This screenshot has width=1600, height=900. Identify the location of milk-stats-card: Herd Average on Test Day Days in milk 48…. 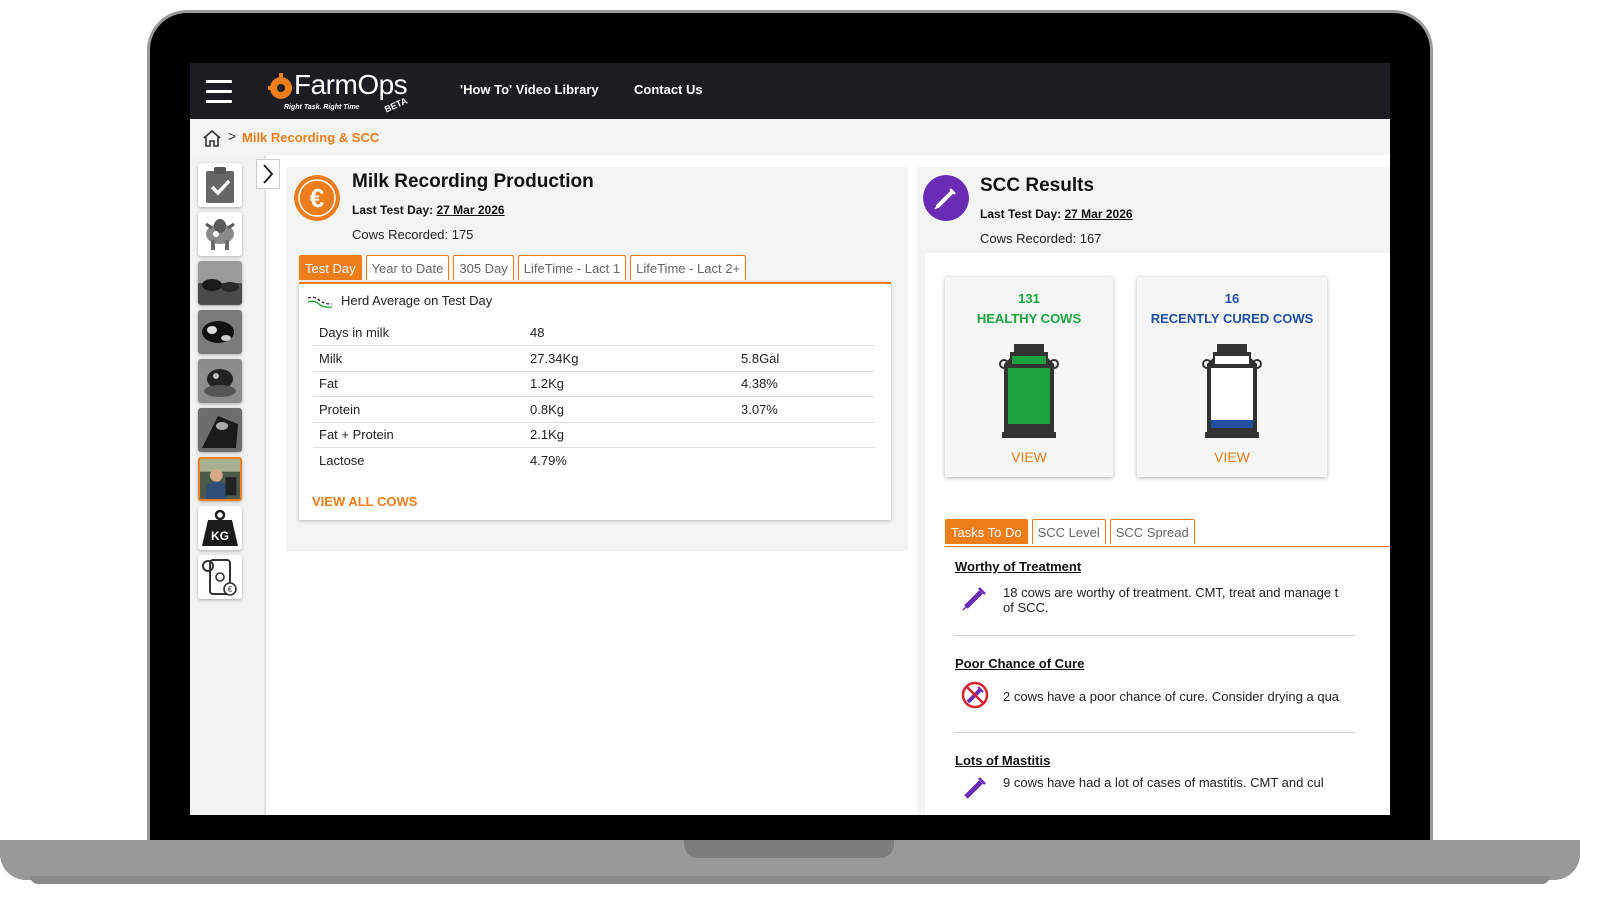
(595, 401).